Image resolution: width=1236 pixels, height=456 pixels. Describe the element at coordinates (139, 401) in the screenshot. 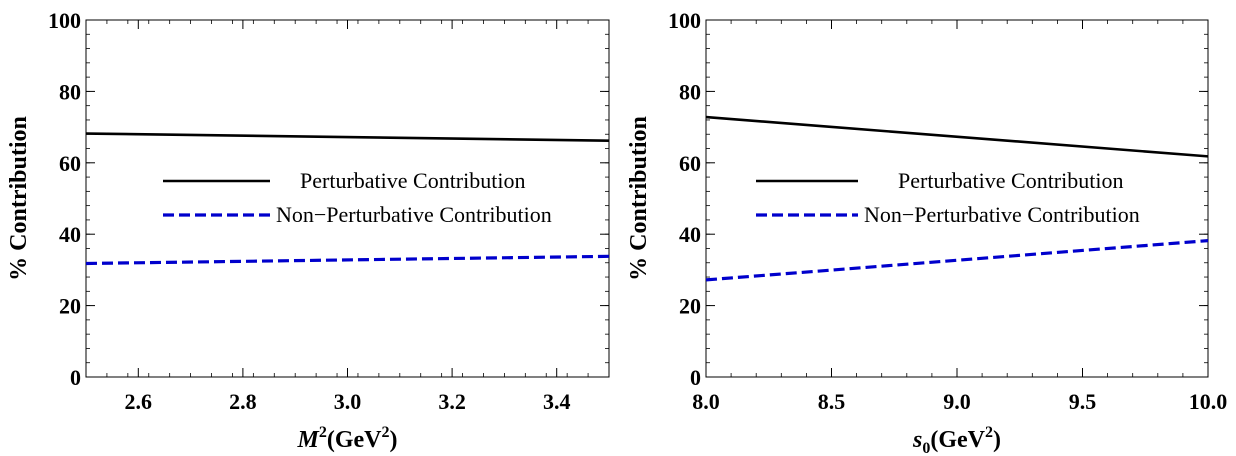

I see `x-tick-label: 2.6` at that location.